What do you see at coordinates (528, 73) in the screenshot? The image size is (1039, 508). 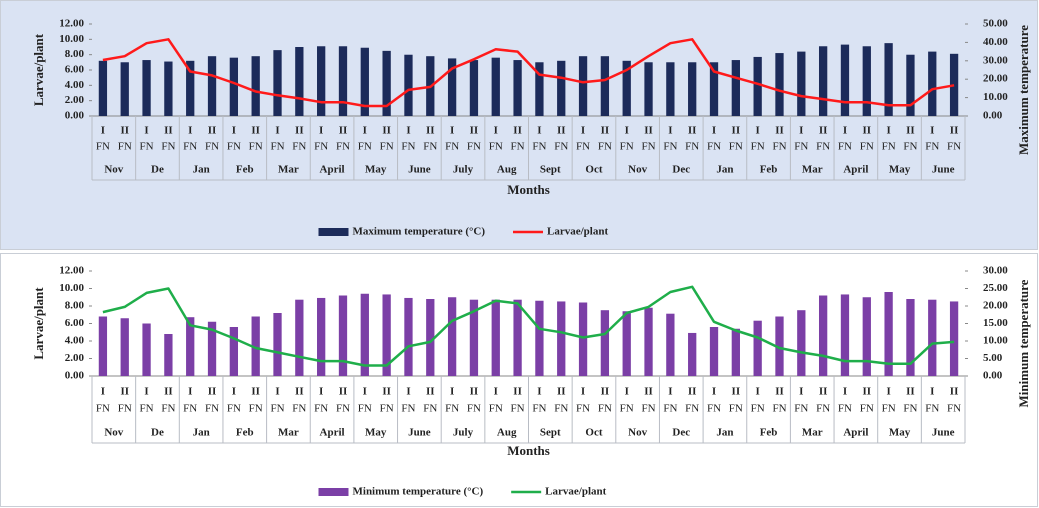 I see `line` at bounding box center [528, 73].